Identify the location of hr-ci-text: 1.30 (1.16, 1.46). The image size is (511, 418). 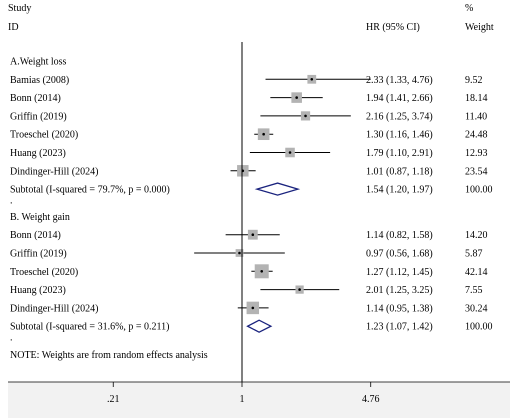
(399, 135).